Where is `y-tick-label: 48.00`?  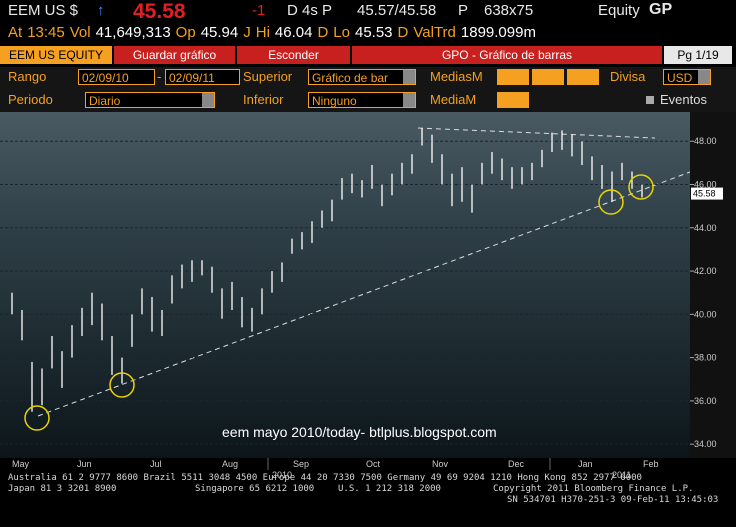 y-tick-label: 48.00 is located at coordinates (705, 141).